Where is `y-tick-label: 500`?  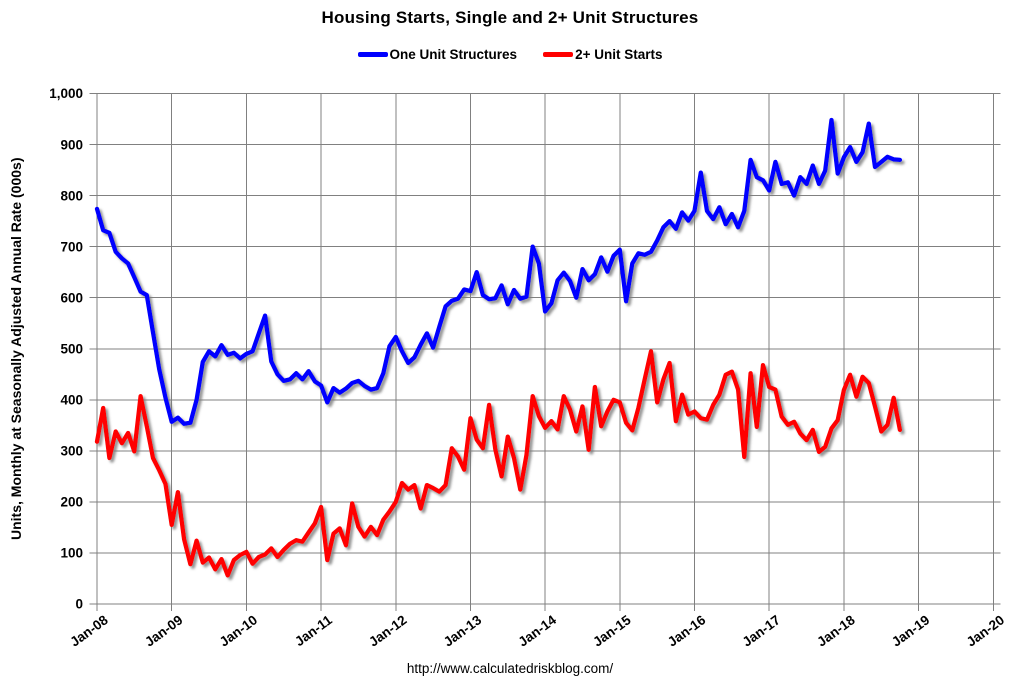
y-tick-label: 500 is located at coordinates (71, 348).